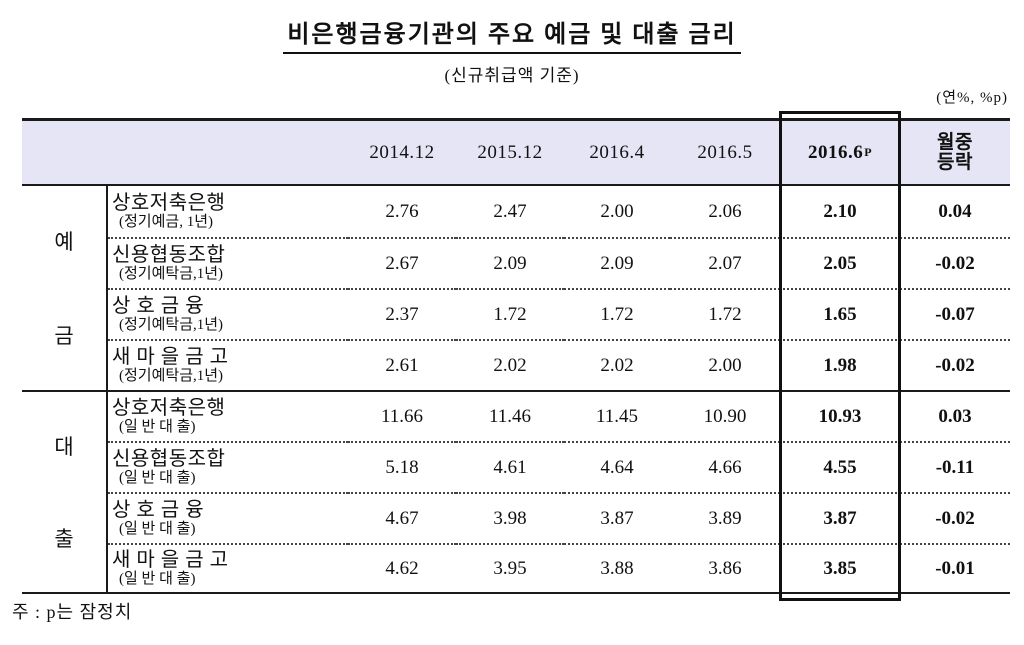  What do you see at coordinates (955, 211) in the screenshot?
I see `change-cell: 0.04` at bounding box center [955, 211].